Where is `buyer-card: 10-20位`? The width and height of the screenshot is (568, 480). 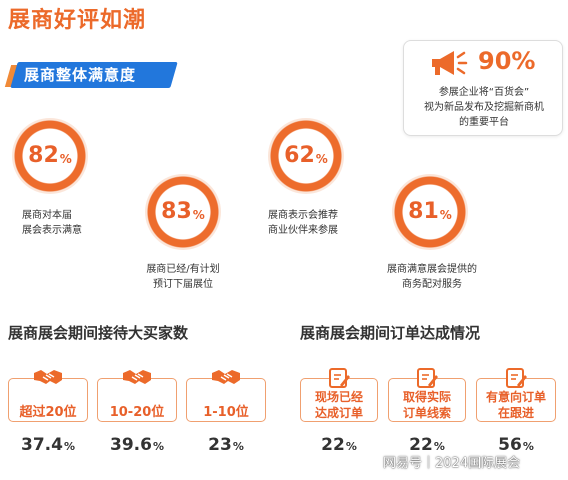
buyer-card: 10-20位 is located at coordinates (137, 396).